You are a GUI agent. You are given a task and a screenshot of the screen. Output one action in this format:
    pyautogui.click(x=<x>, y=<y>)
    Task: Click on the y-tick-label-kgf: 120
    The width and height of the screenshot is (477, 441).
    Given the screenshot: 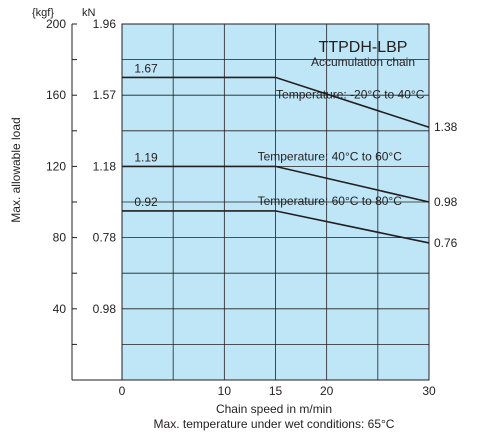 What is the action you would take?
    pyautogui.click(x=56, y=166)
    